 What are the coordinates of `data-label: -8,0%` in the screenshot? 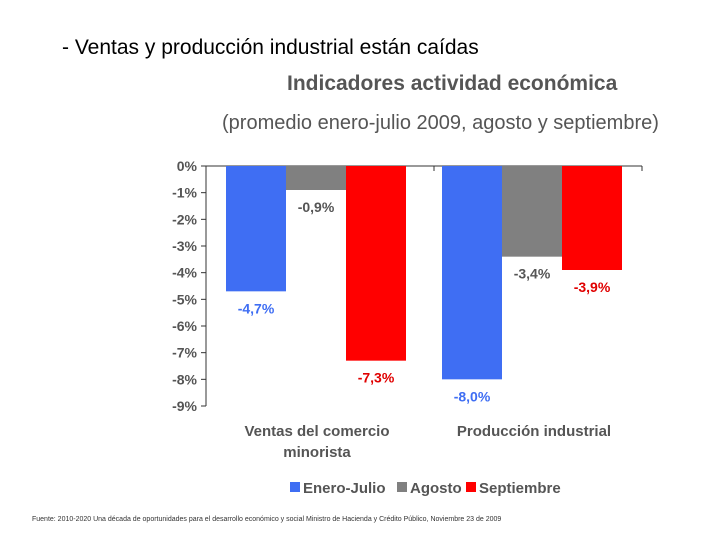 It's located at (472, 396).